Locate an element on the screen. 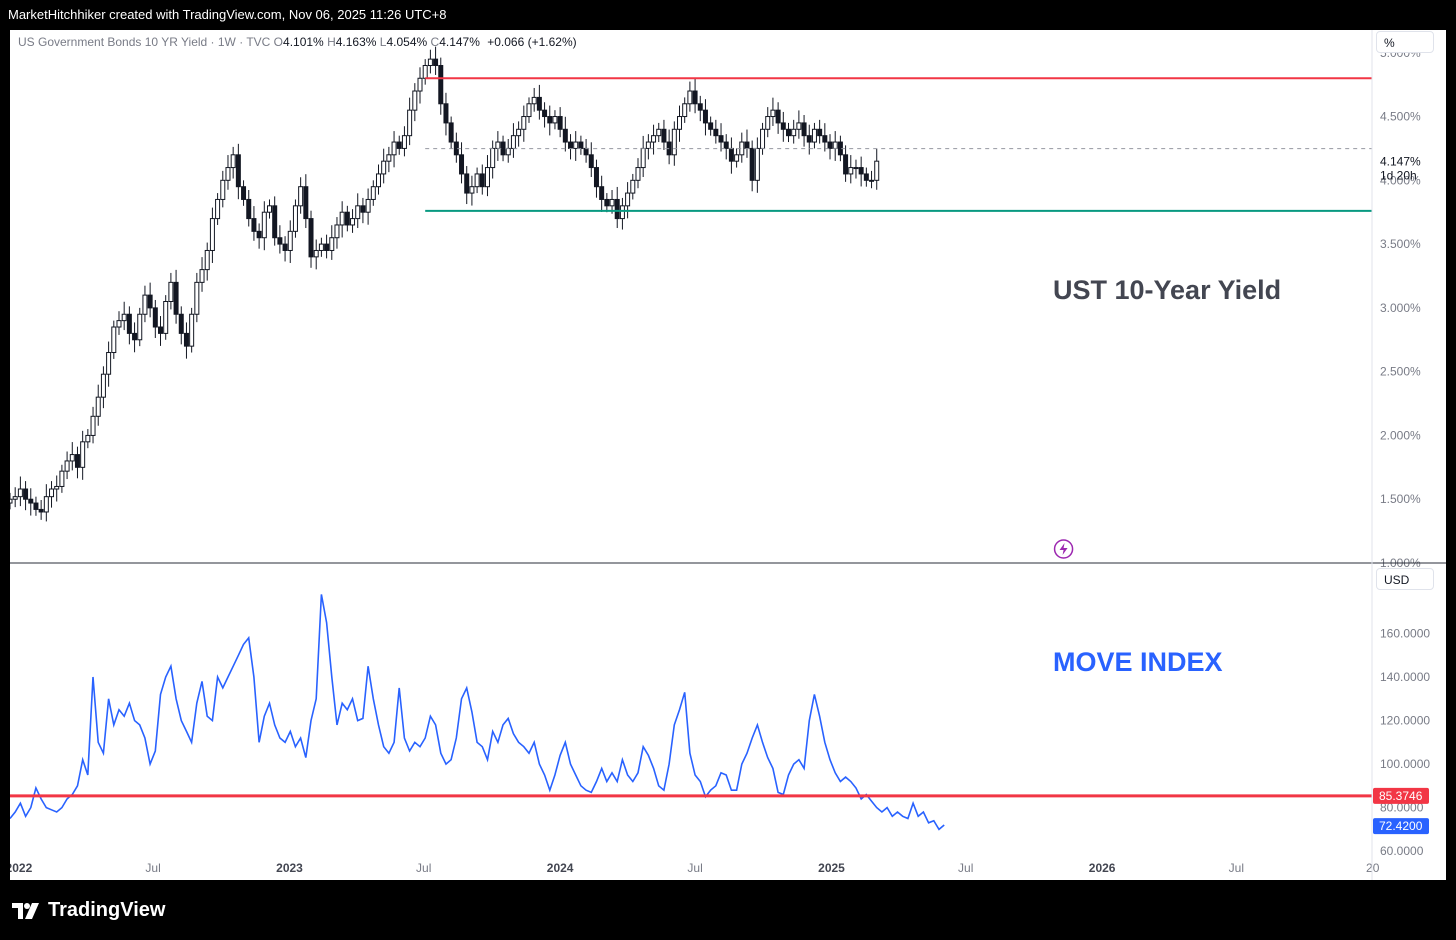  price-tick-label: 2.500% is located at coordinates (1400, 372).